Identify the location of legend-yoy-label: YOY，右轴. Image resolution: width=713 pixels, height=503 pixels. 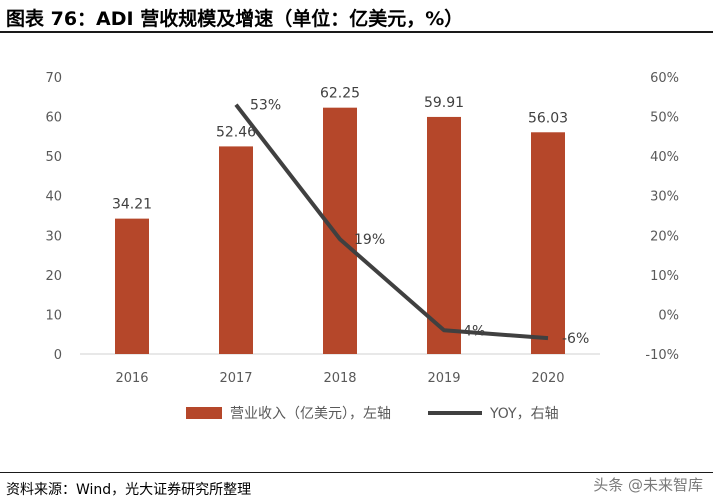
(524, 414).